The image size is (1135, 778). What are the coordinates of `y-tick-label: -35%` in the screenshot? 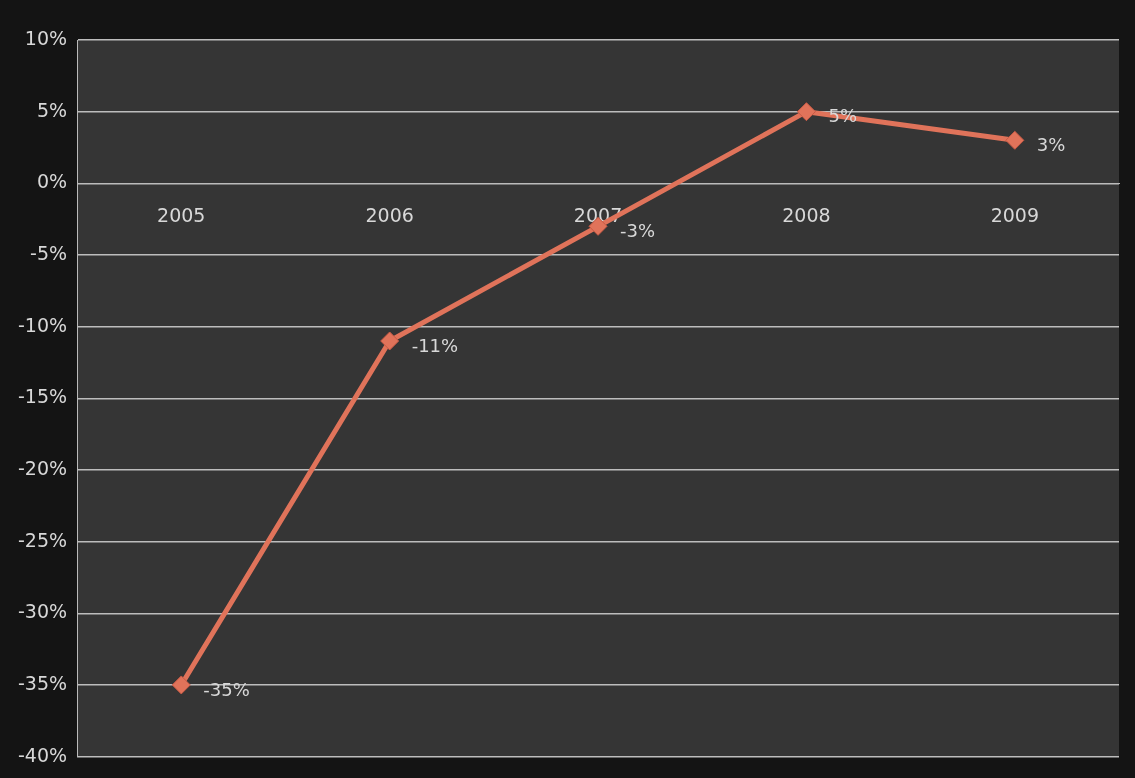 It's located at (42, 682).